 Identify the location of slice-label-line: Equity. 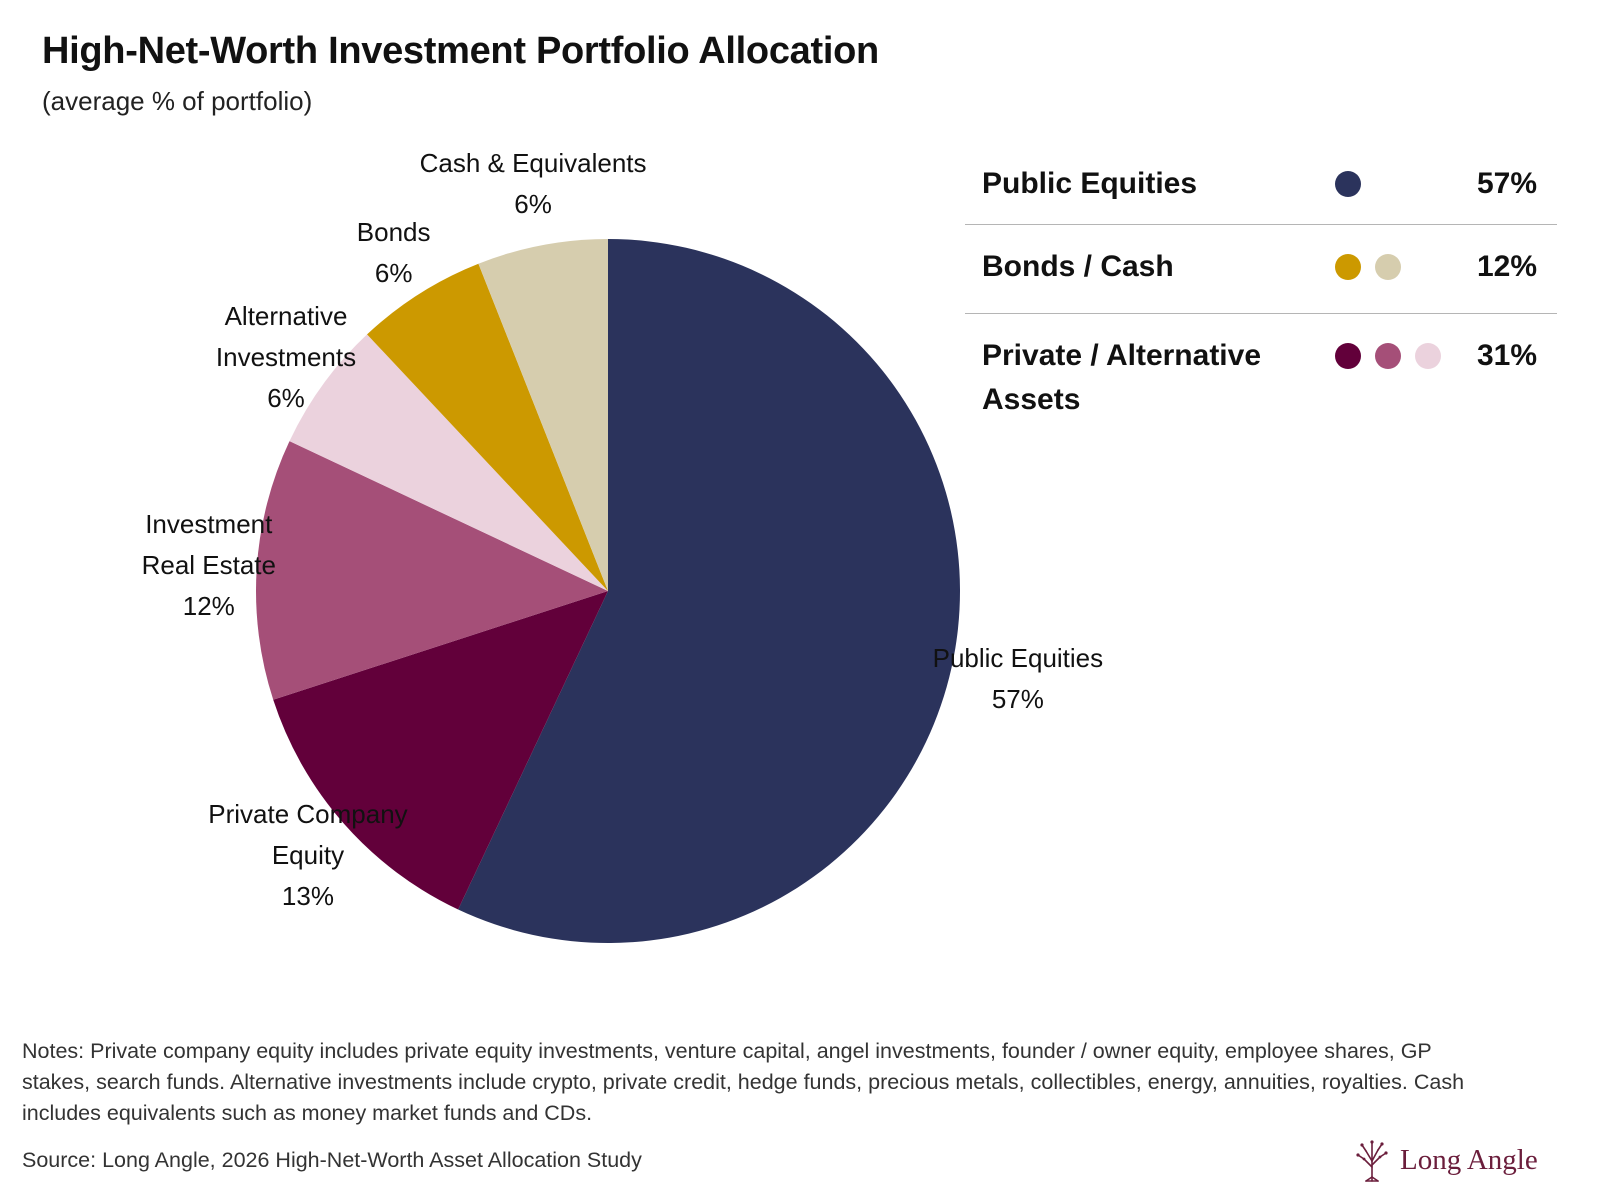
(308, 855).